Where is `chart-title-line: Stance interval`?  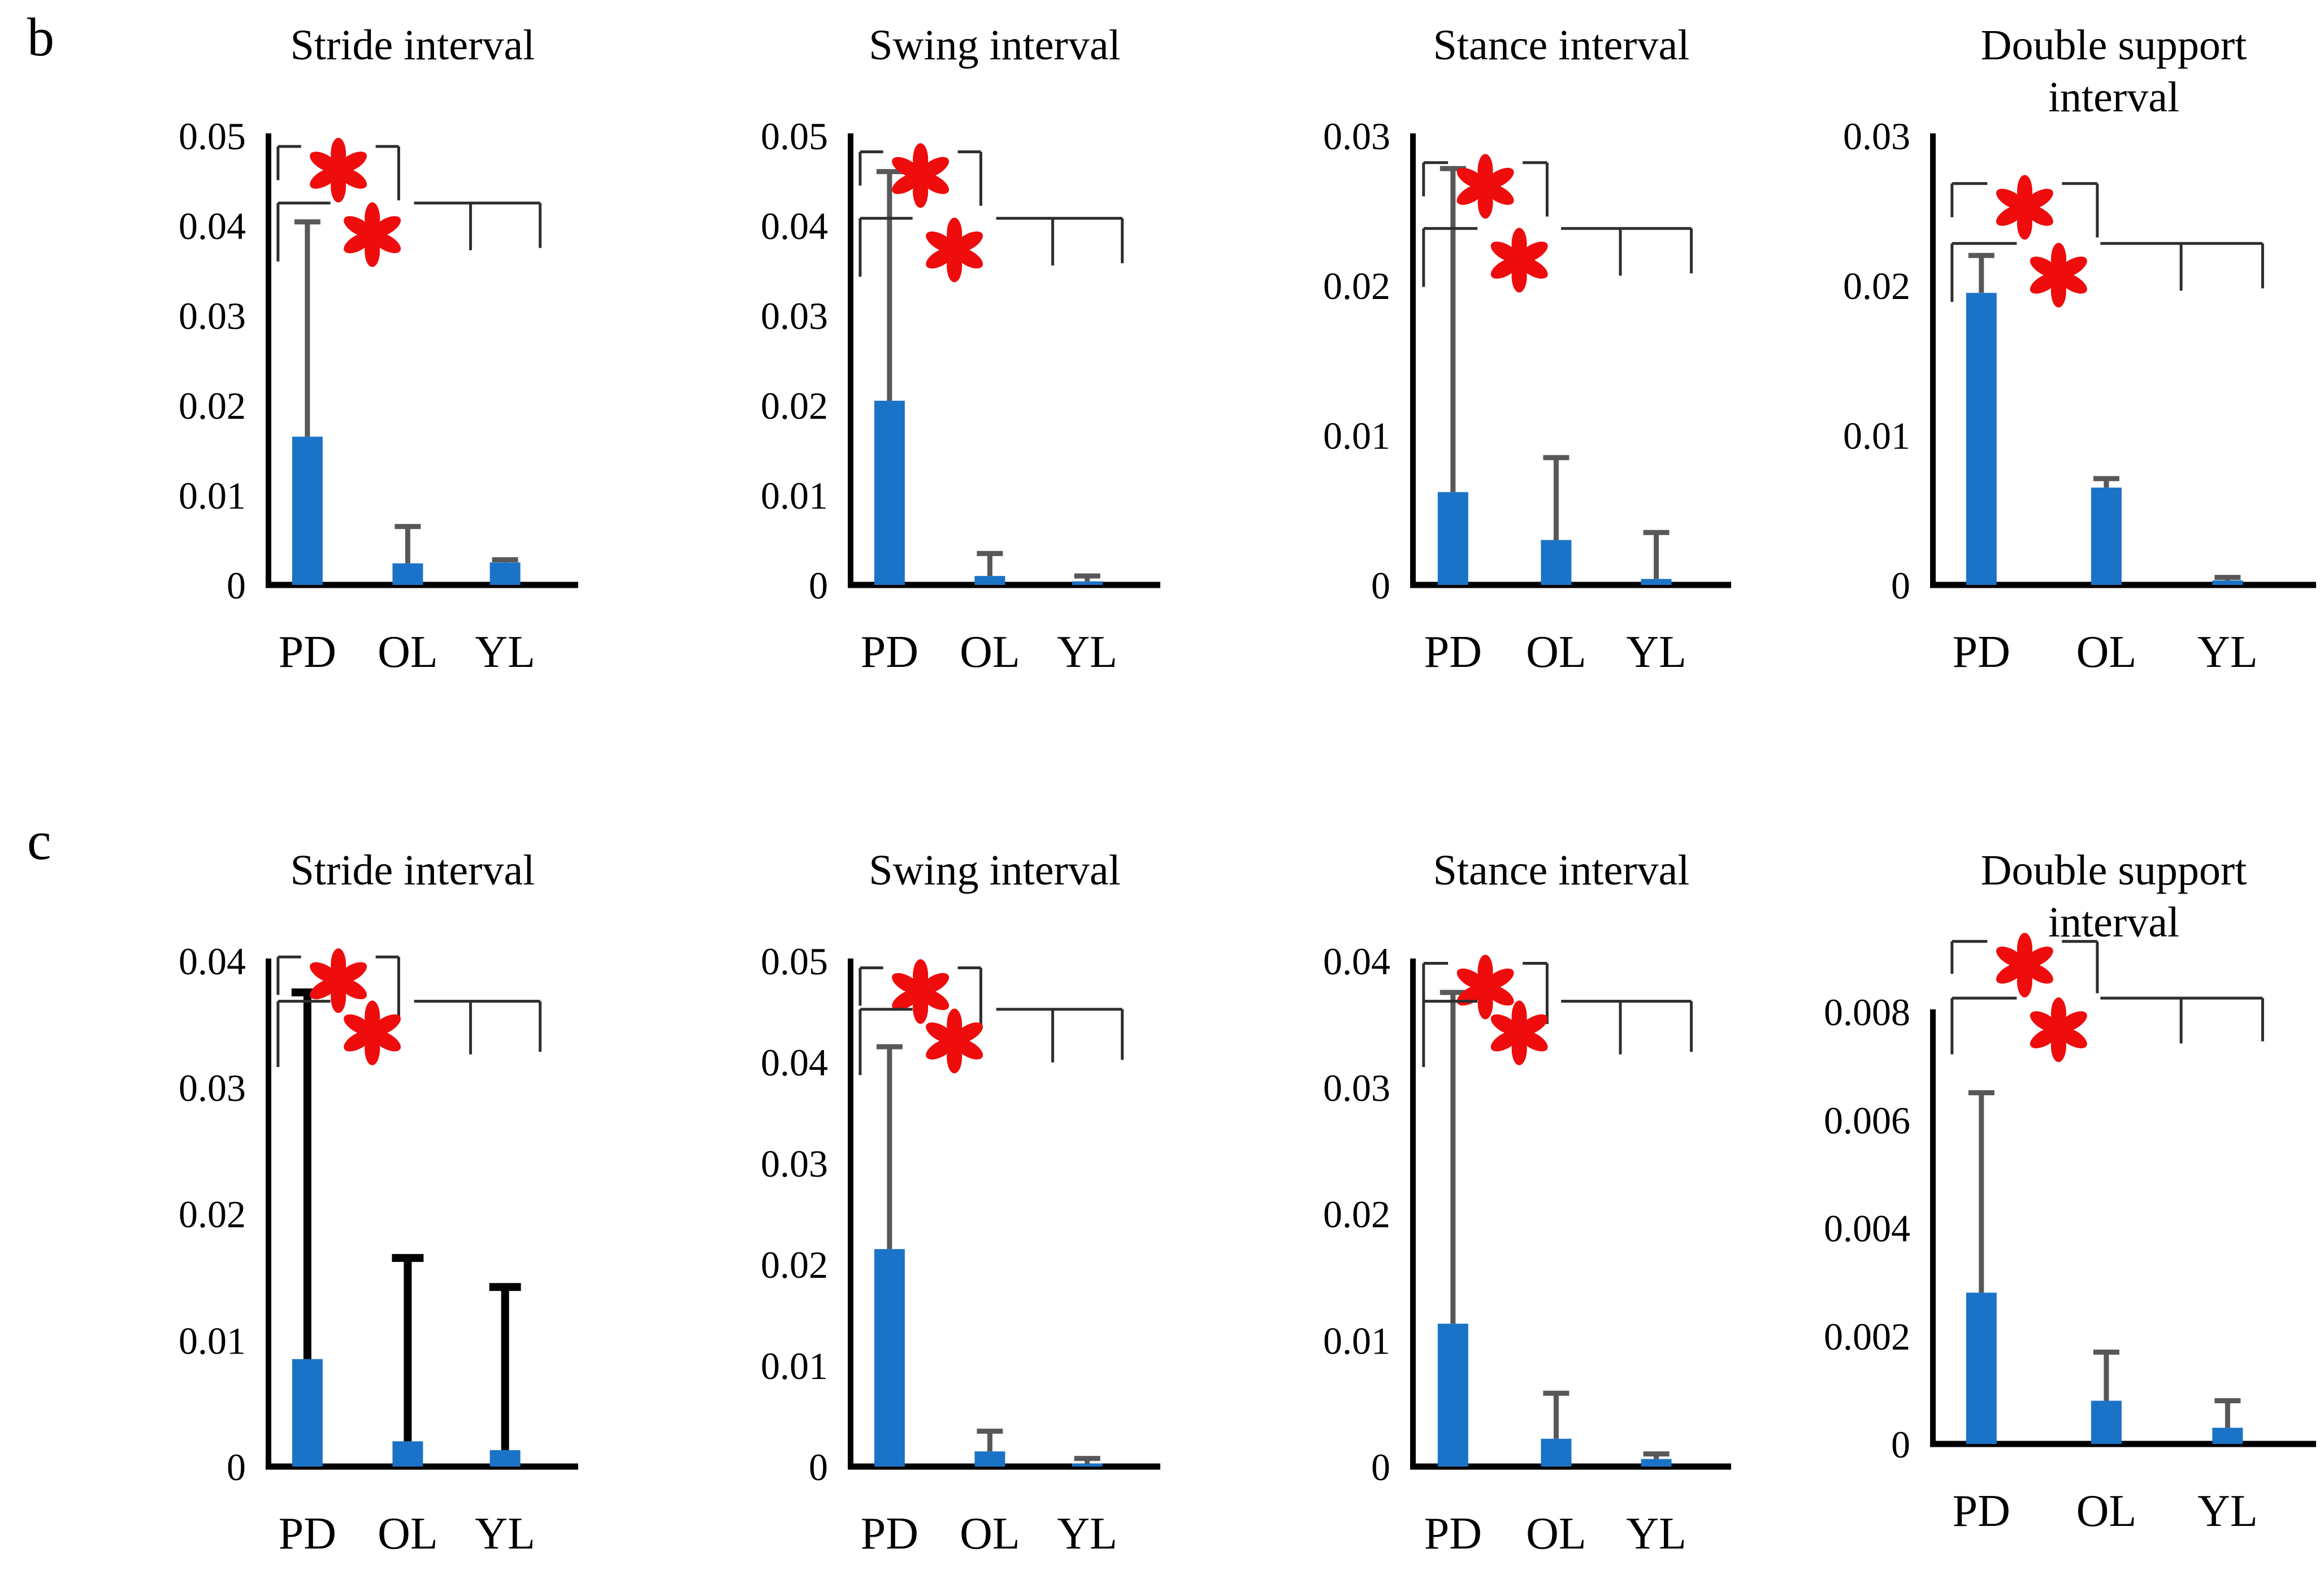
chart-title-line: Stance interval is located at coordinates (1561, 45).